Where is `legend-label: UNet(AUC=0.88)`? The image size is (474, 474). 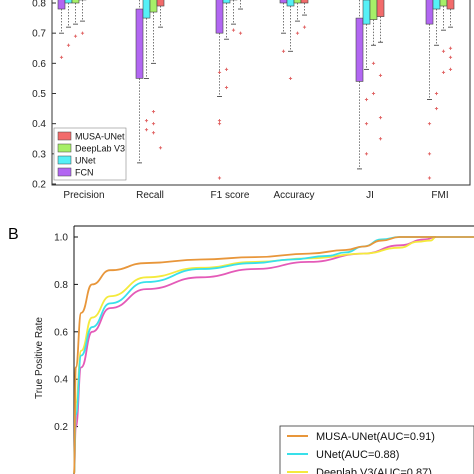 legend-label: UNet(AUC=0.88) is located at coordinates (357, 455).